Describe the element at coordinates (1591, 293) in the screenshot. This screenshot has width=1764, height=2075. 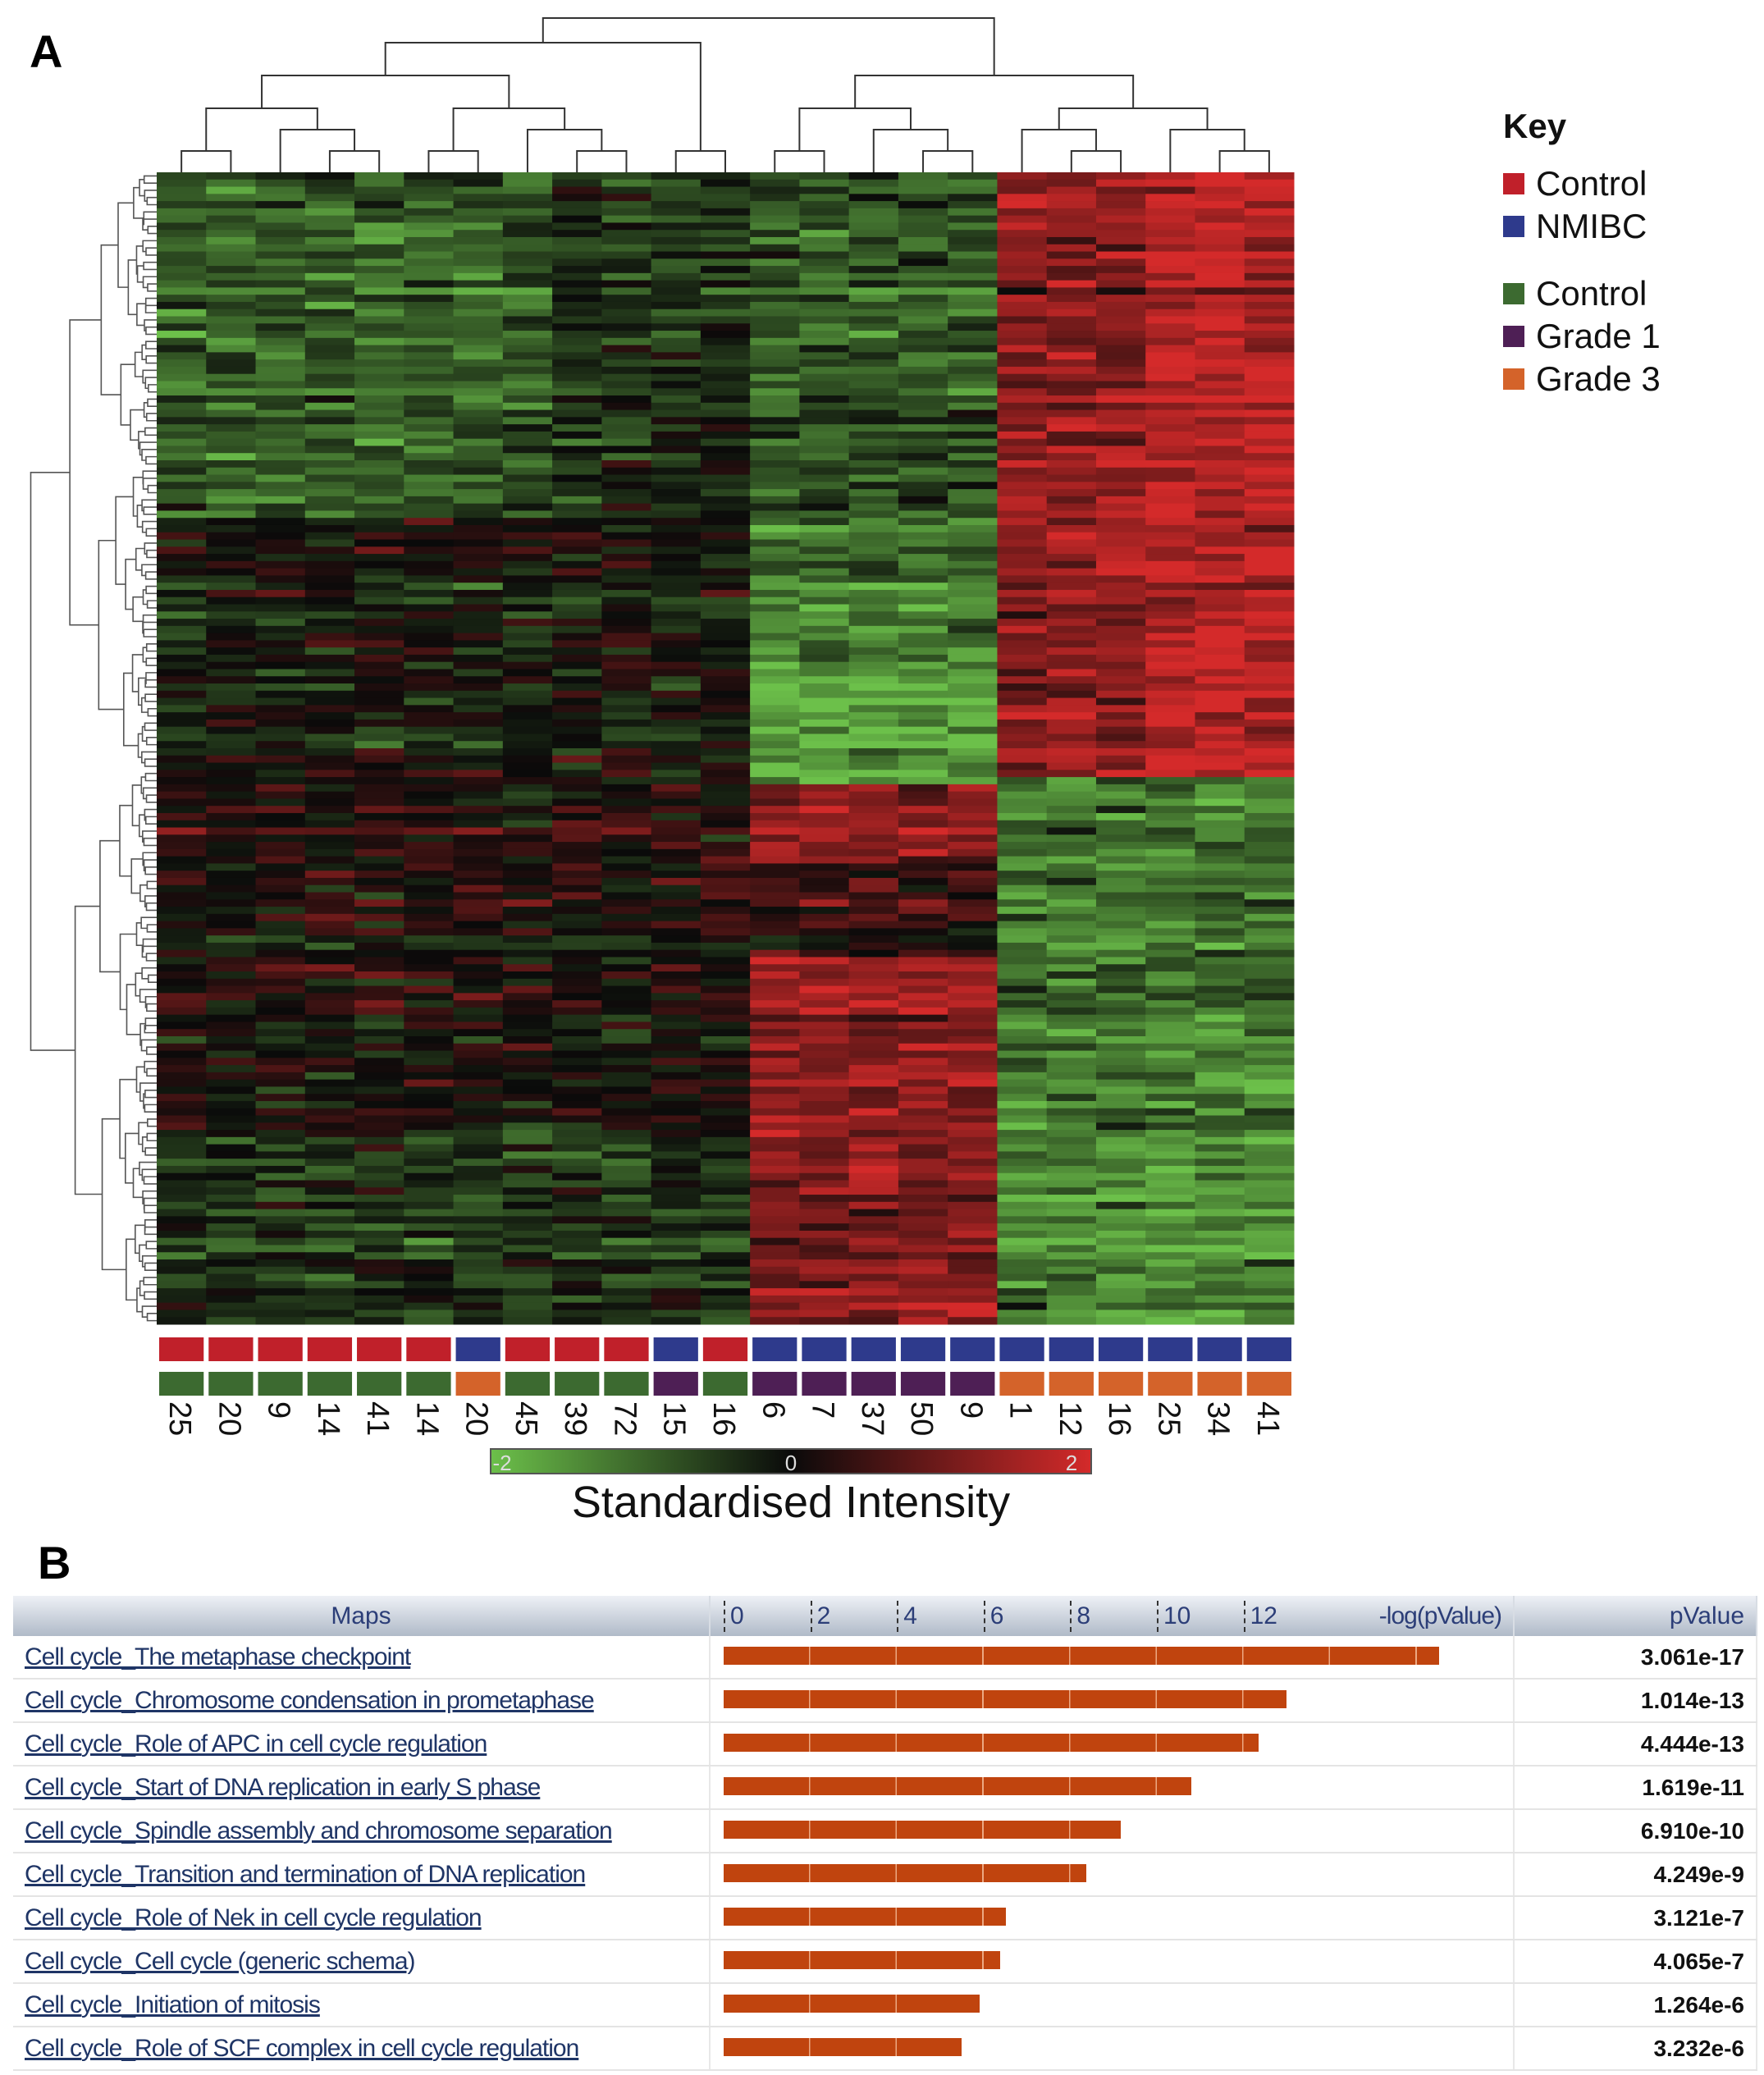
I see `legend-label: Control` at that location.